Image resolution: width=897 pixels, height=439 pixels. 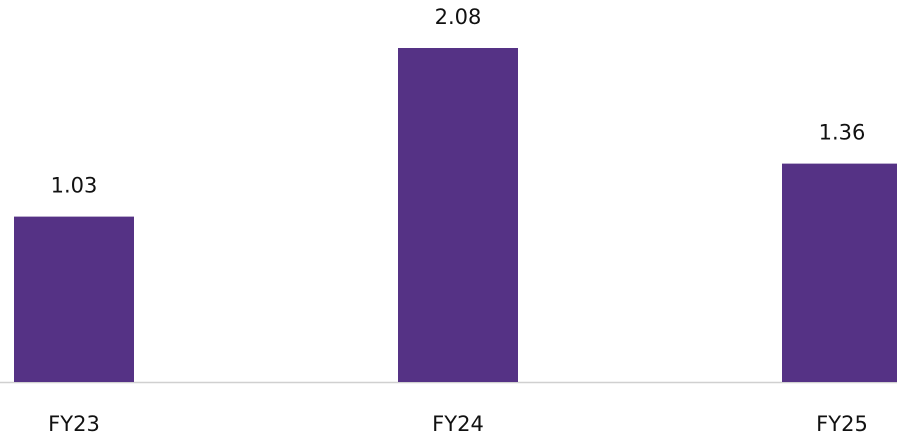 I want to click on data-label: 1.03, so click(x=74, y=186).